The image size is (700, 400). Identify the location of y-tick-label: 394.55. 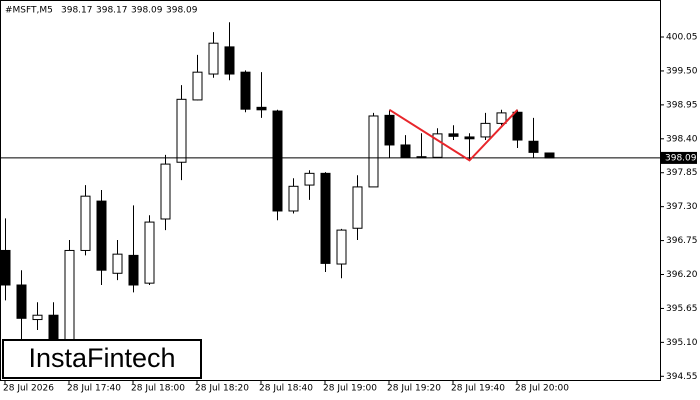
(682, 377).